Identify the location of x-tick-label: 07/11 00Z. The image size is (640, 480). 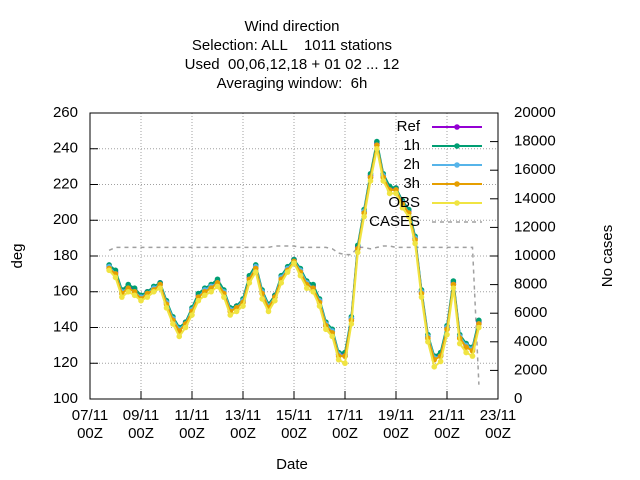
(90, 424).